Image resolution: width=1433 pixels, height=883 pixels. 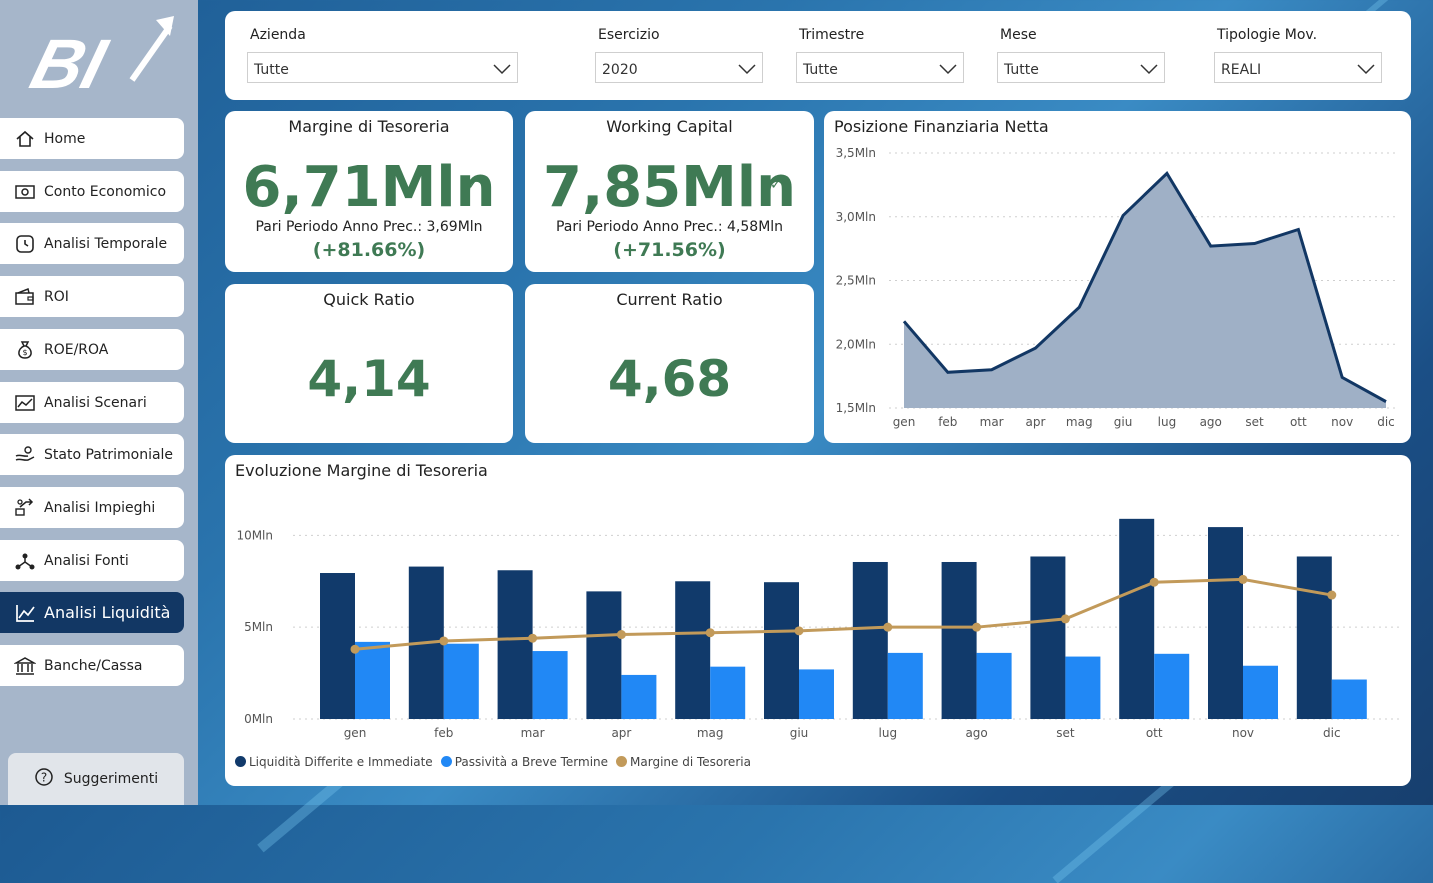 What do you see at coordinates (92, 296) in the screenshot?
I see `sidebar-item-roi: ROI` at bounding box center [92, 296].